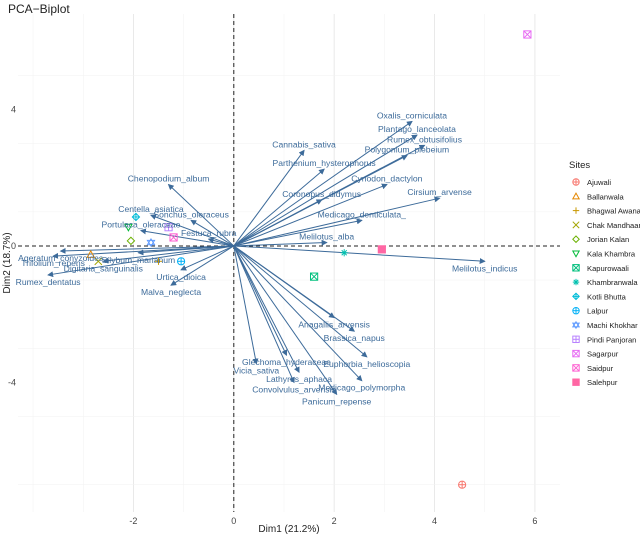 This screenshot has height=538, width=640. Describe the element at coordinates (612, 325) in the screenshot. I see `legend-label: Machi Khokhar` at that location.